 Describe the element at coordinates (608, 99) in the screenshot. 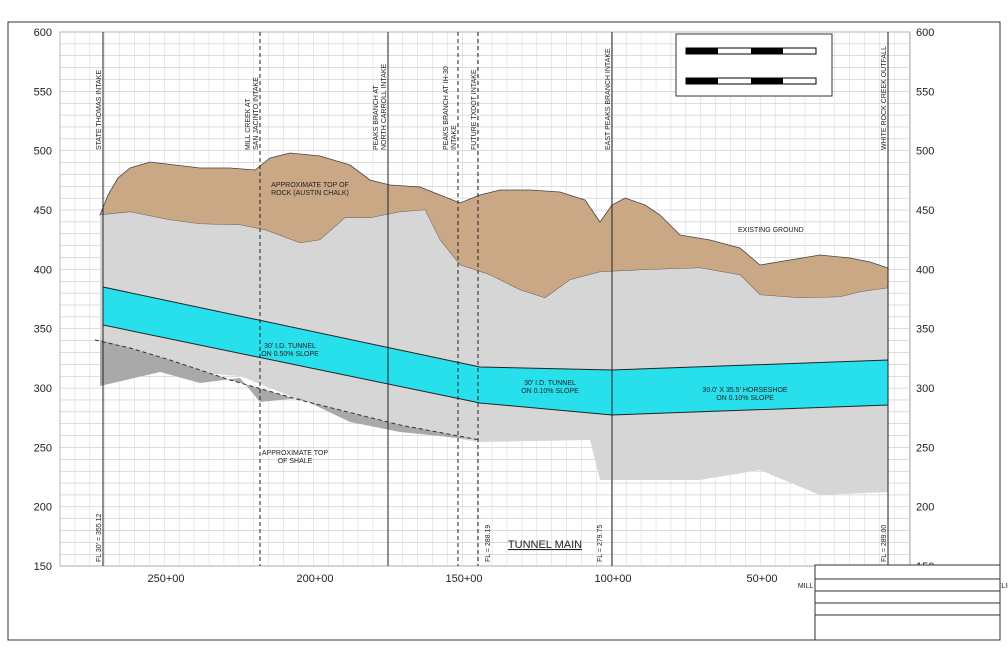

I see `intake-label: EAST PEAKS BRANCH INTAKE` at that location.